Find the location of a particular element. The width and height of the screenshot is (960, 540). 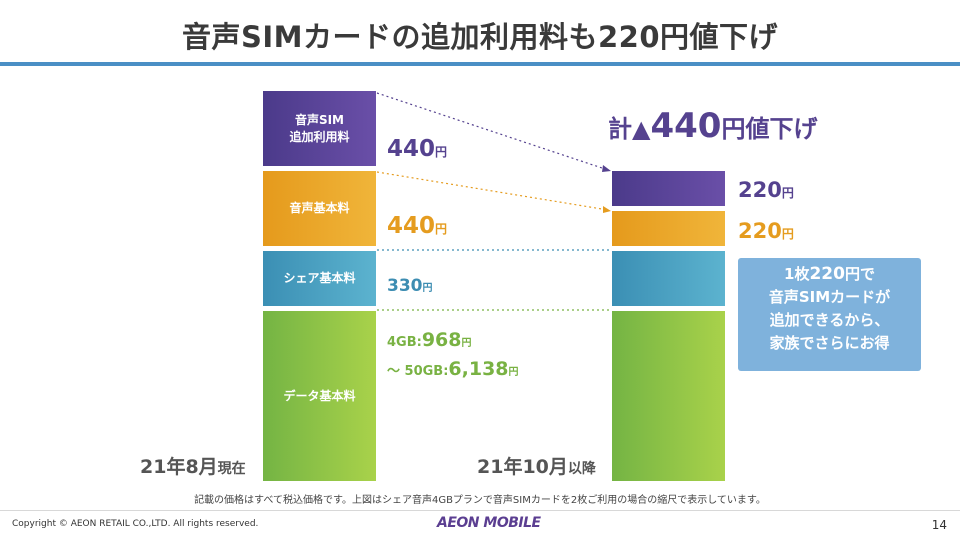

price-before-voice-sim-unit: 円 is located at coordinates (441, 152).